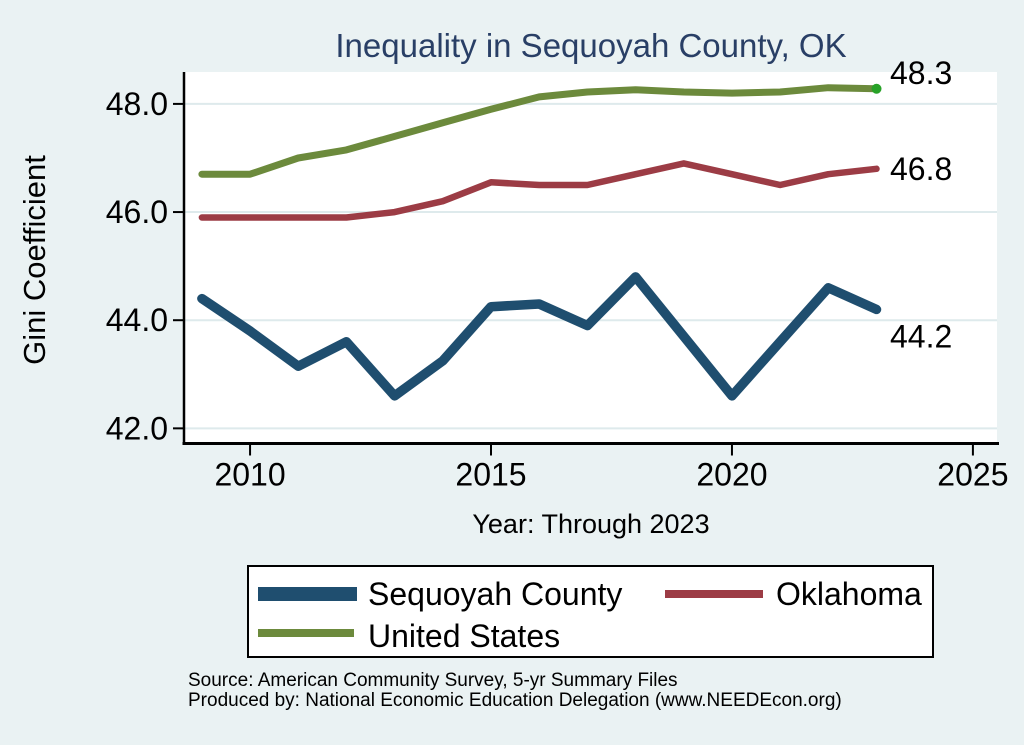 This screenshot has height=745, width=1024. What do you see at coordinates (921, 73) in the screenshot?
I see `end-label-united-states: 48.3` at bounding box center [921, 73].